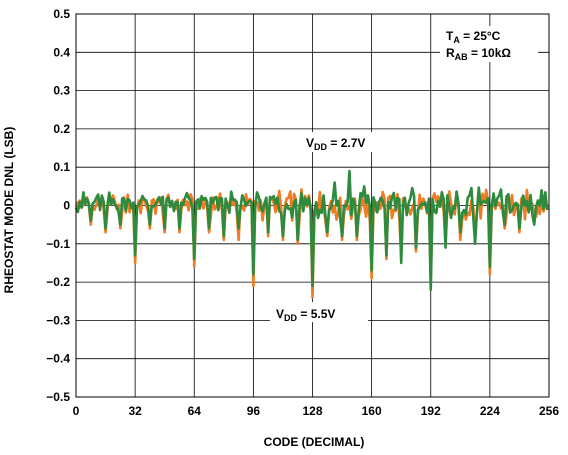 This screenshot has height=455, width=568. Describe the element at coordinates (76, 411) in the screenshot. I see `x-tick-label: 0` at that location.